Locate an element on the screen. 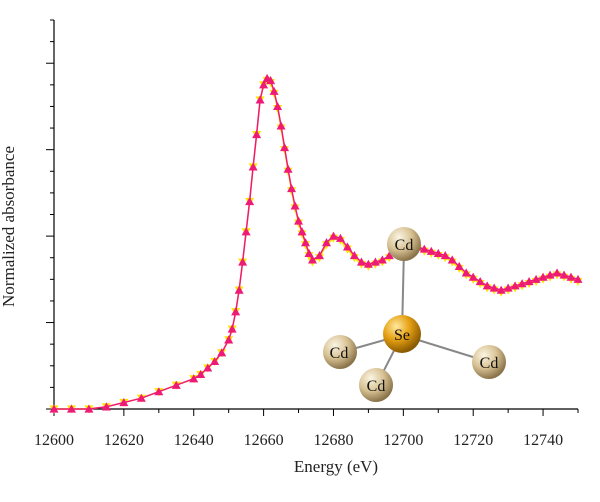 This screenshot has height=502, width=600. x-tick-label: 12660 is located at coordinates (264, 440).